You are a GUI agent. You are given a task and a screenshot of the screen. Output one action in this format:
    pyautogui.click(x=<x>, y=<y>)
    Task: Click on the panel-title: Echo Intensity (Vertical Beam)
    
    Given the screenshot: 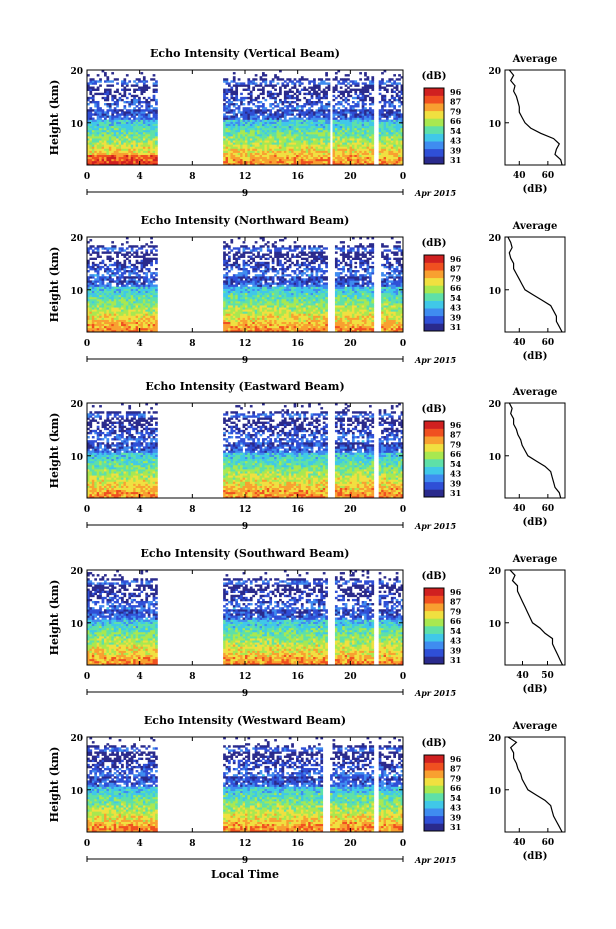 What is the action you would take?
    pyautogui.click(x=245, y=53)
    